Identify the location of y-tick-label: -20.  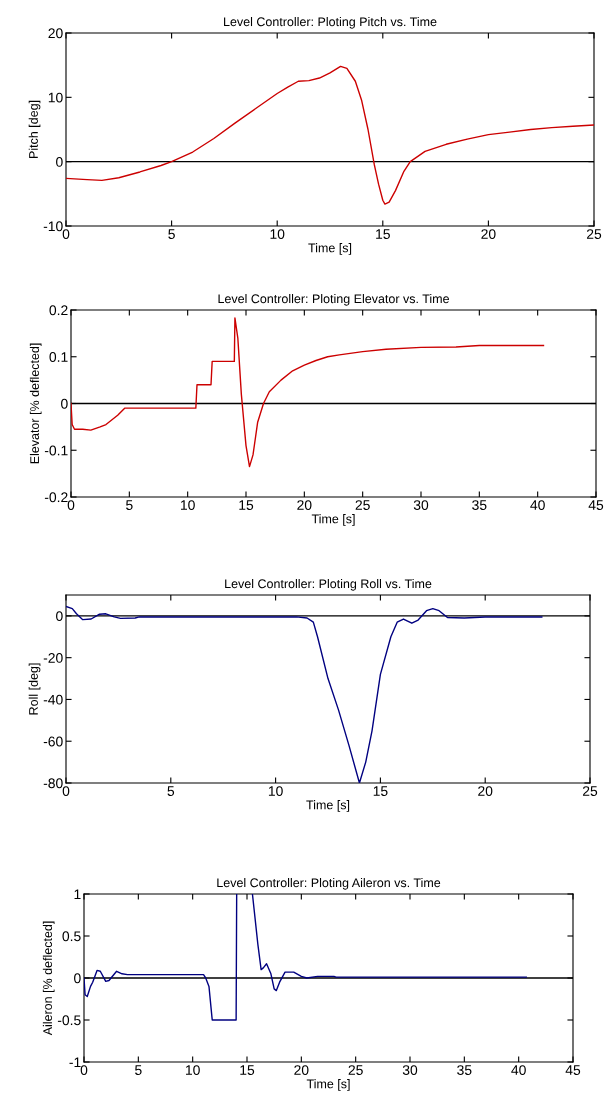
(53, 658).